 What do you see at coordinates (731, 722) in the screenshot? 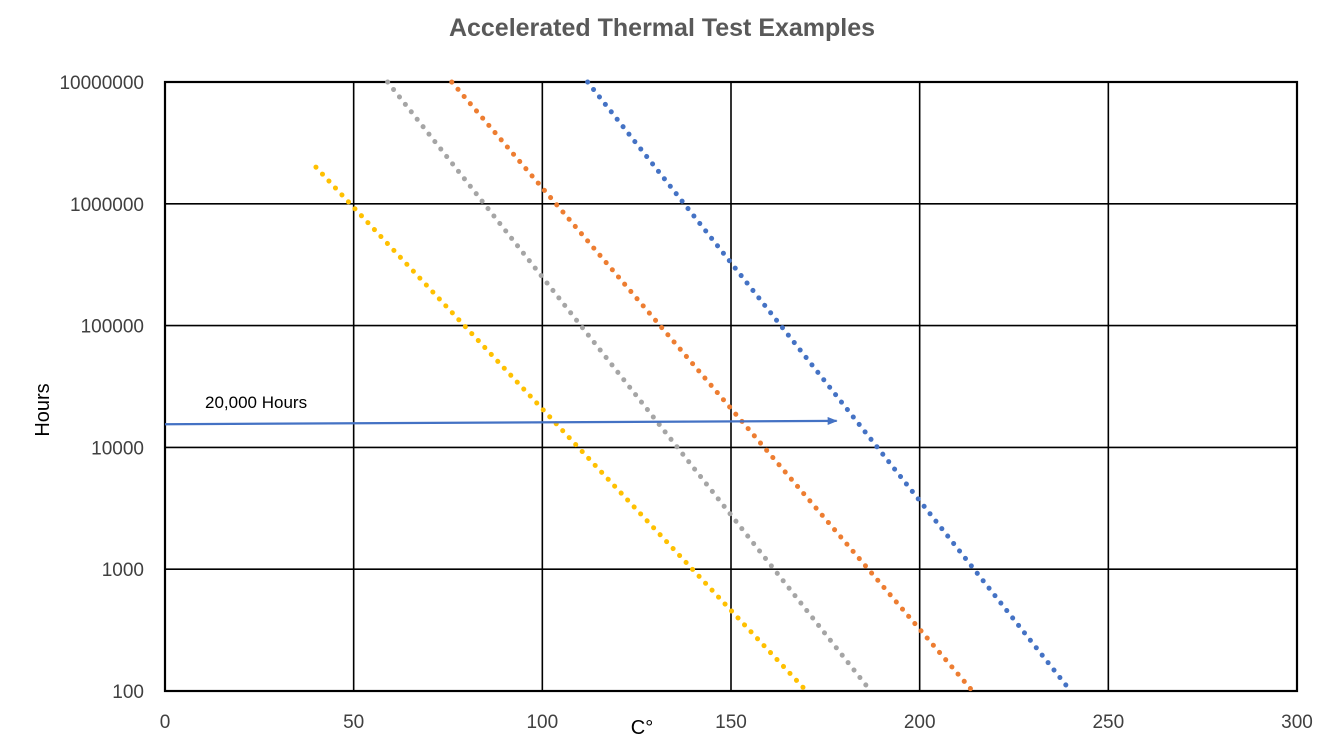
I see `x-tick-label: 150` at bounding box center [731, 722].